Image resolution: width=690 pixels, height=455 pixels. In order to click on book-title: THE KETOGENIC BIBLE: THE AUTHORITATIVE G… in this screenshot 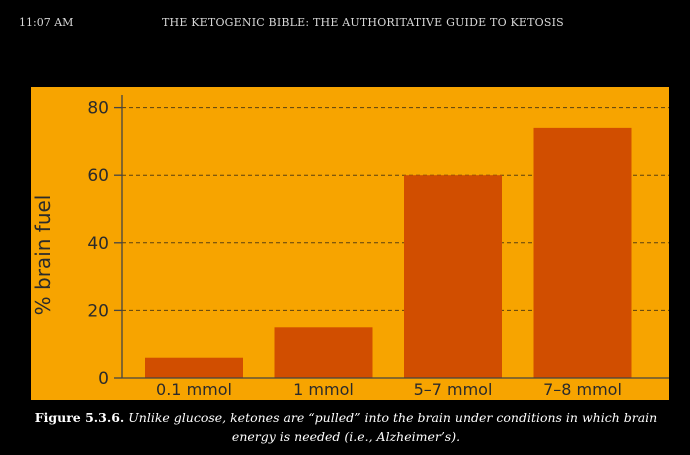, I will do `click(363, 22)`.